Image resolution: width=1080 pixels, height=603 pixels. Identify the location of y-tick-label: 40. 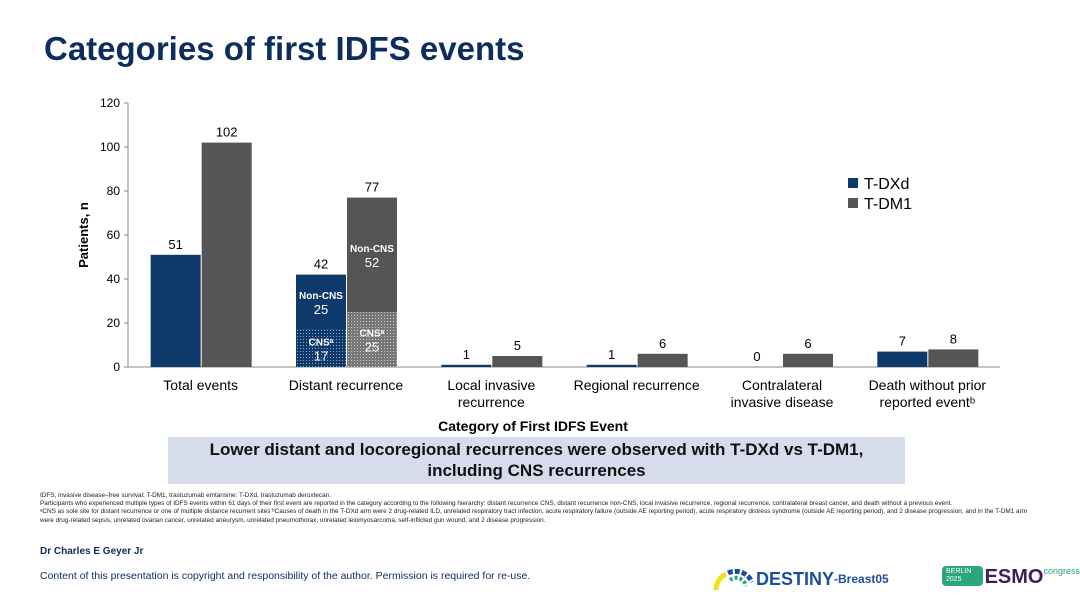
(114, 279).